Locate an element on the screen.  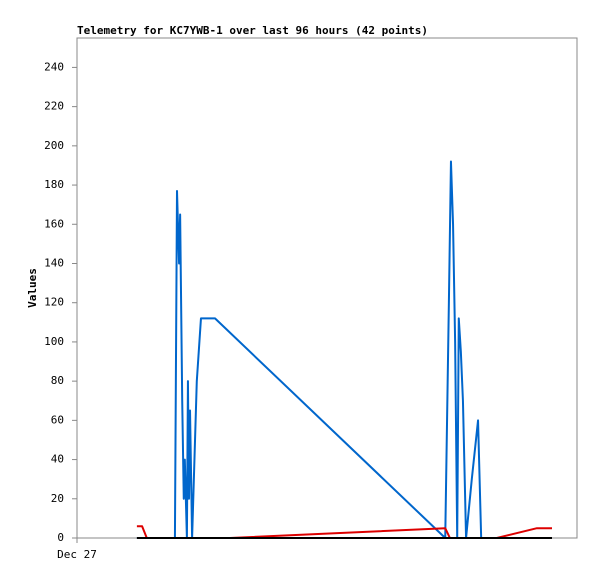
y-tick-label: 40 is located at coordinates (57, 459).